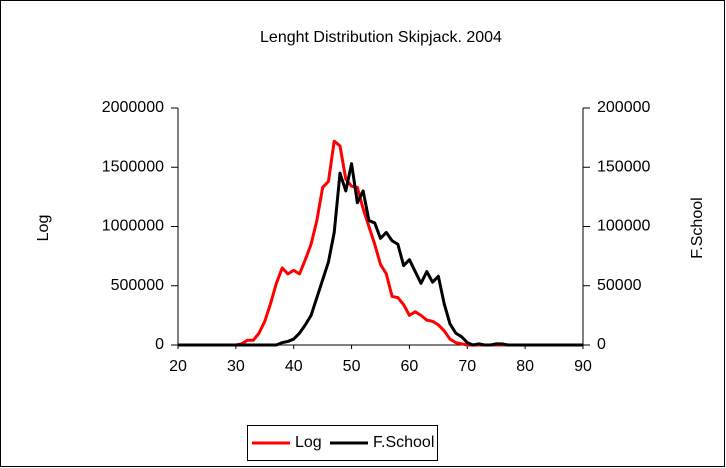  I want to click on y-tick-label: 2000000, so click(133, 107).